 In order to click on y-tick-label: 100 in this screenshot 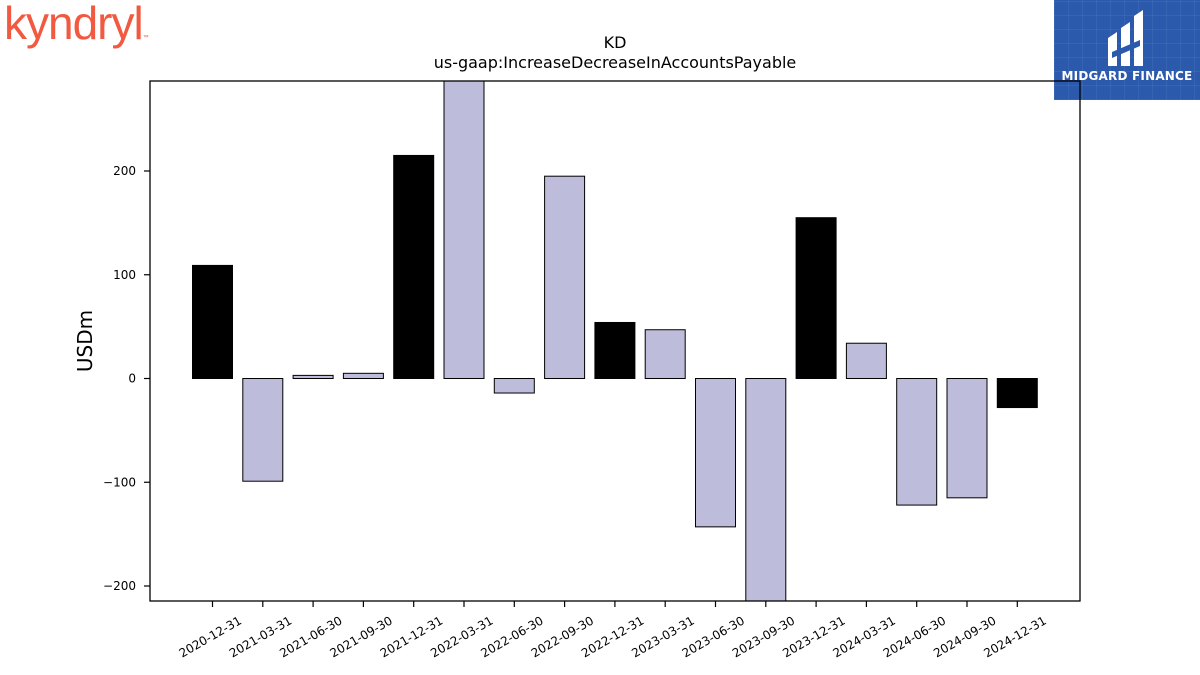, I will do `click(124, 275)`.